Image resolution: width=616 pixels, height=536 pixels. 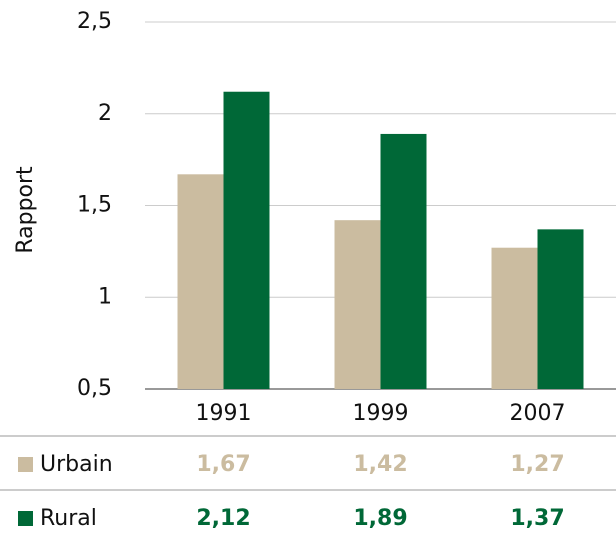 I want to click on table-value: 1,42, so click(x=380, y=464).